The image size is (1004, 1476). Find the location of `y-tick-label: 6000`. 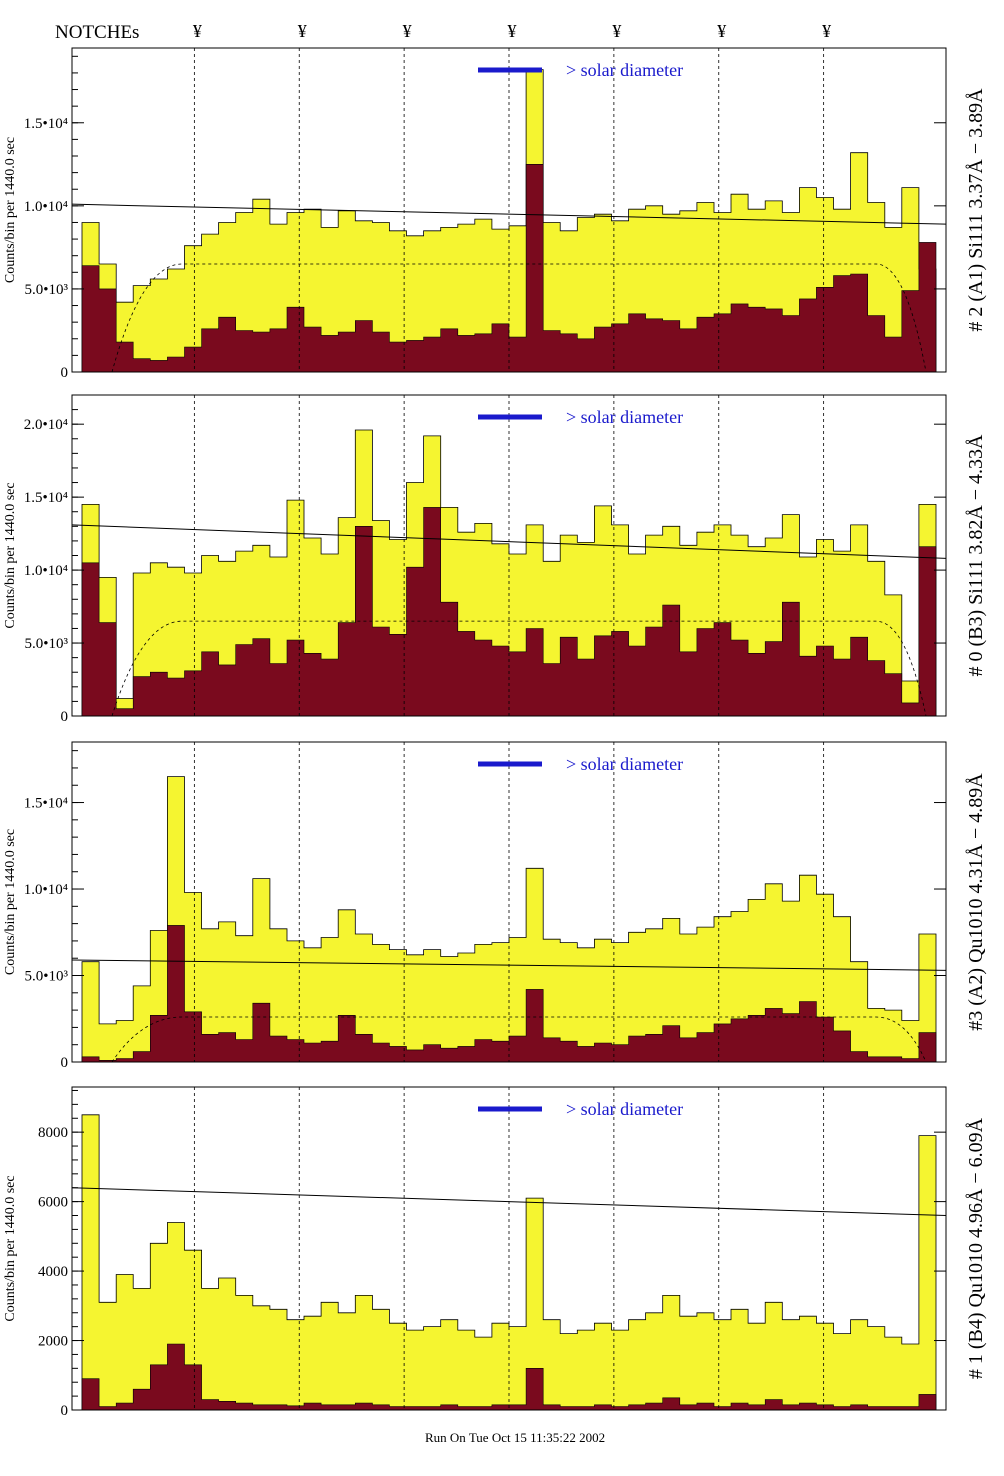

y-tick-label: 6000 is located at coordinates (53, 1203).